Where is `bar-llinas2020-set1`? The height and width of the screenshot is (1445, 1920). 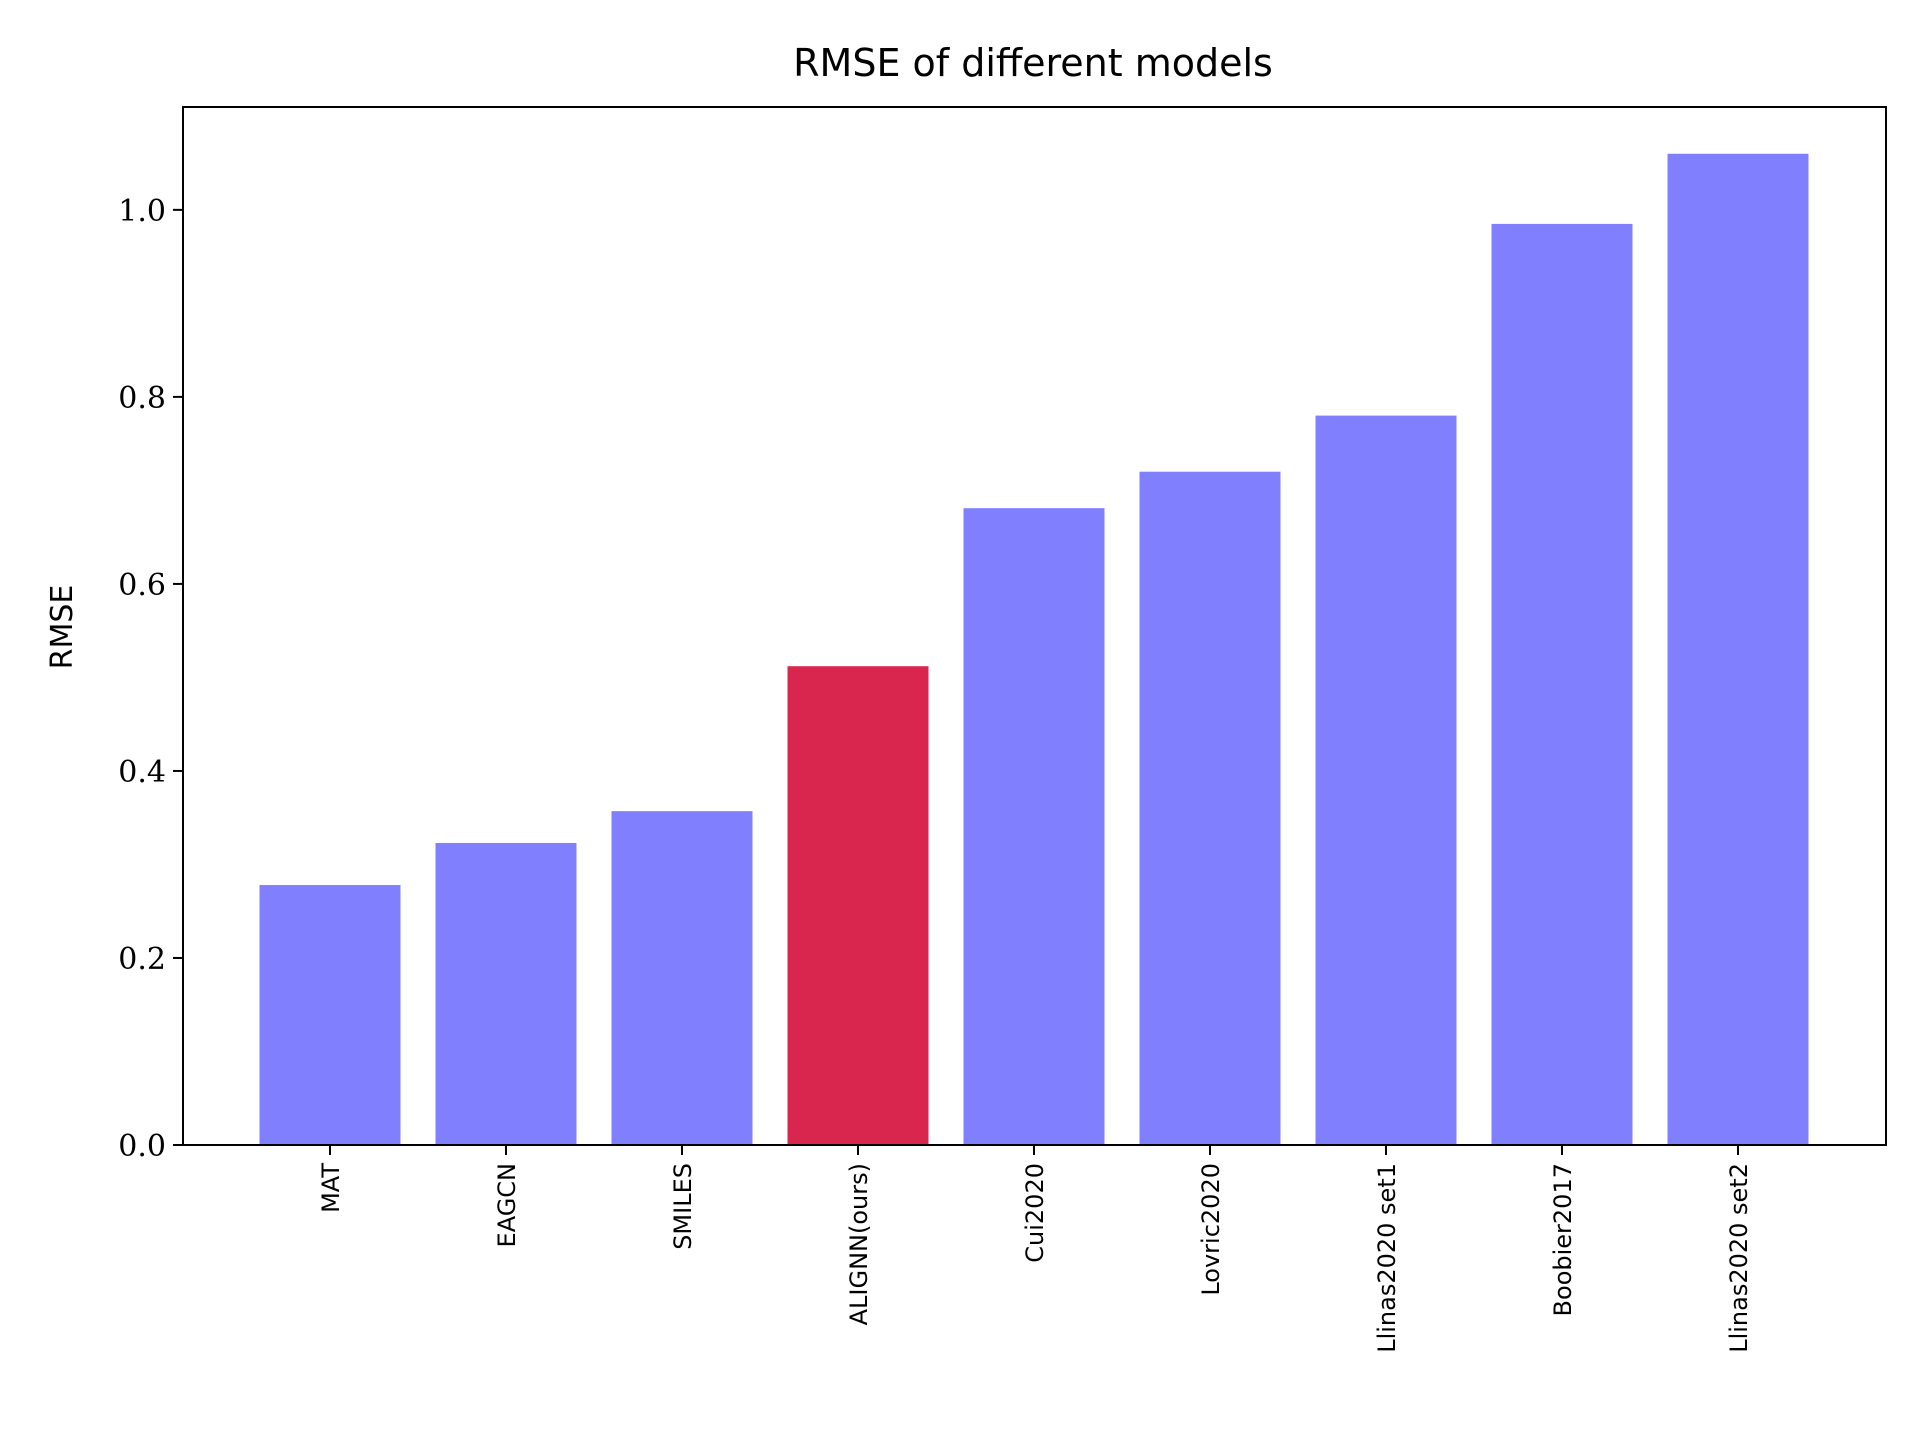
bar-llinas2020-set1 is located at coordinates (1386, 780).